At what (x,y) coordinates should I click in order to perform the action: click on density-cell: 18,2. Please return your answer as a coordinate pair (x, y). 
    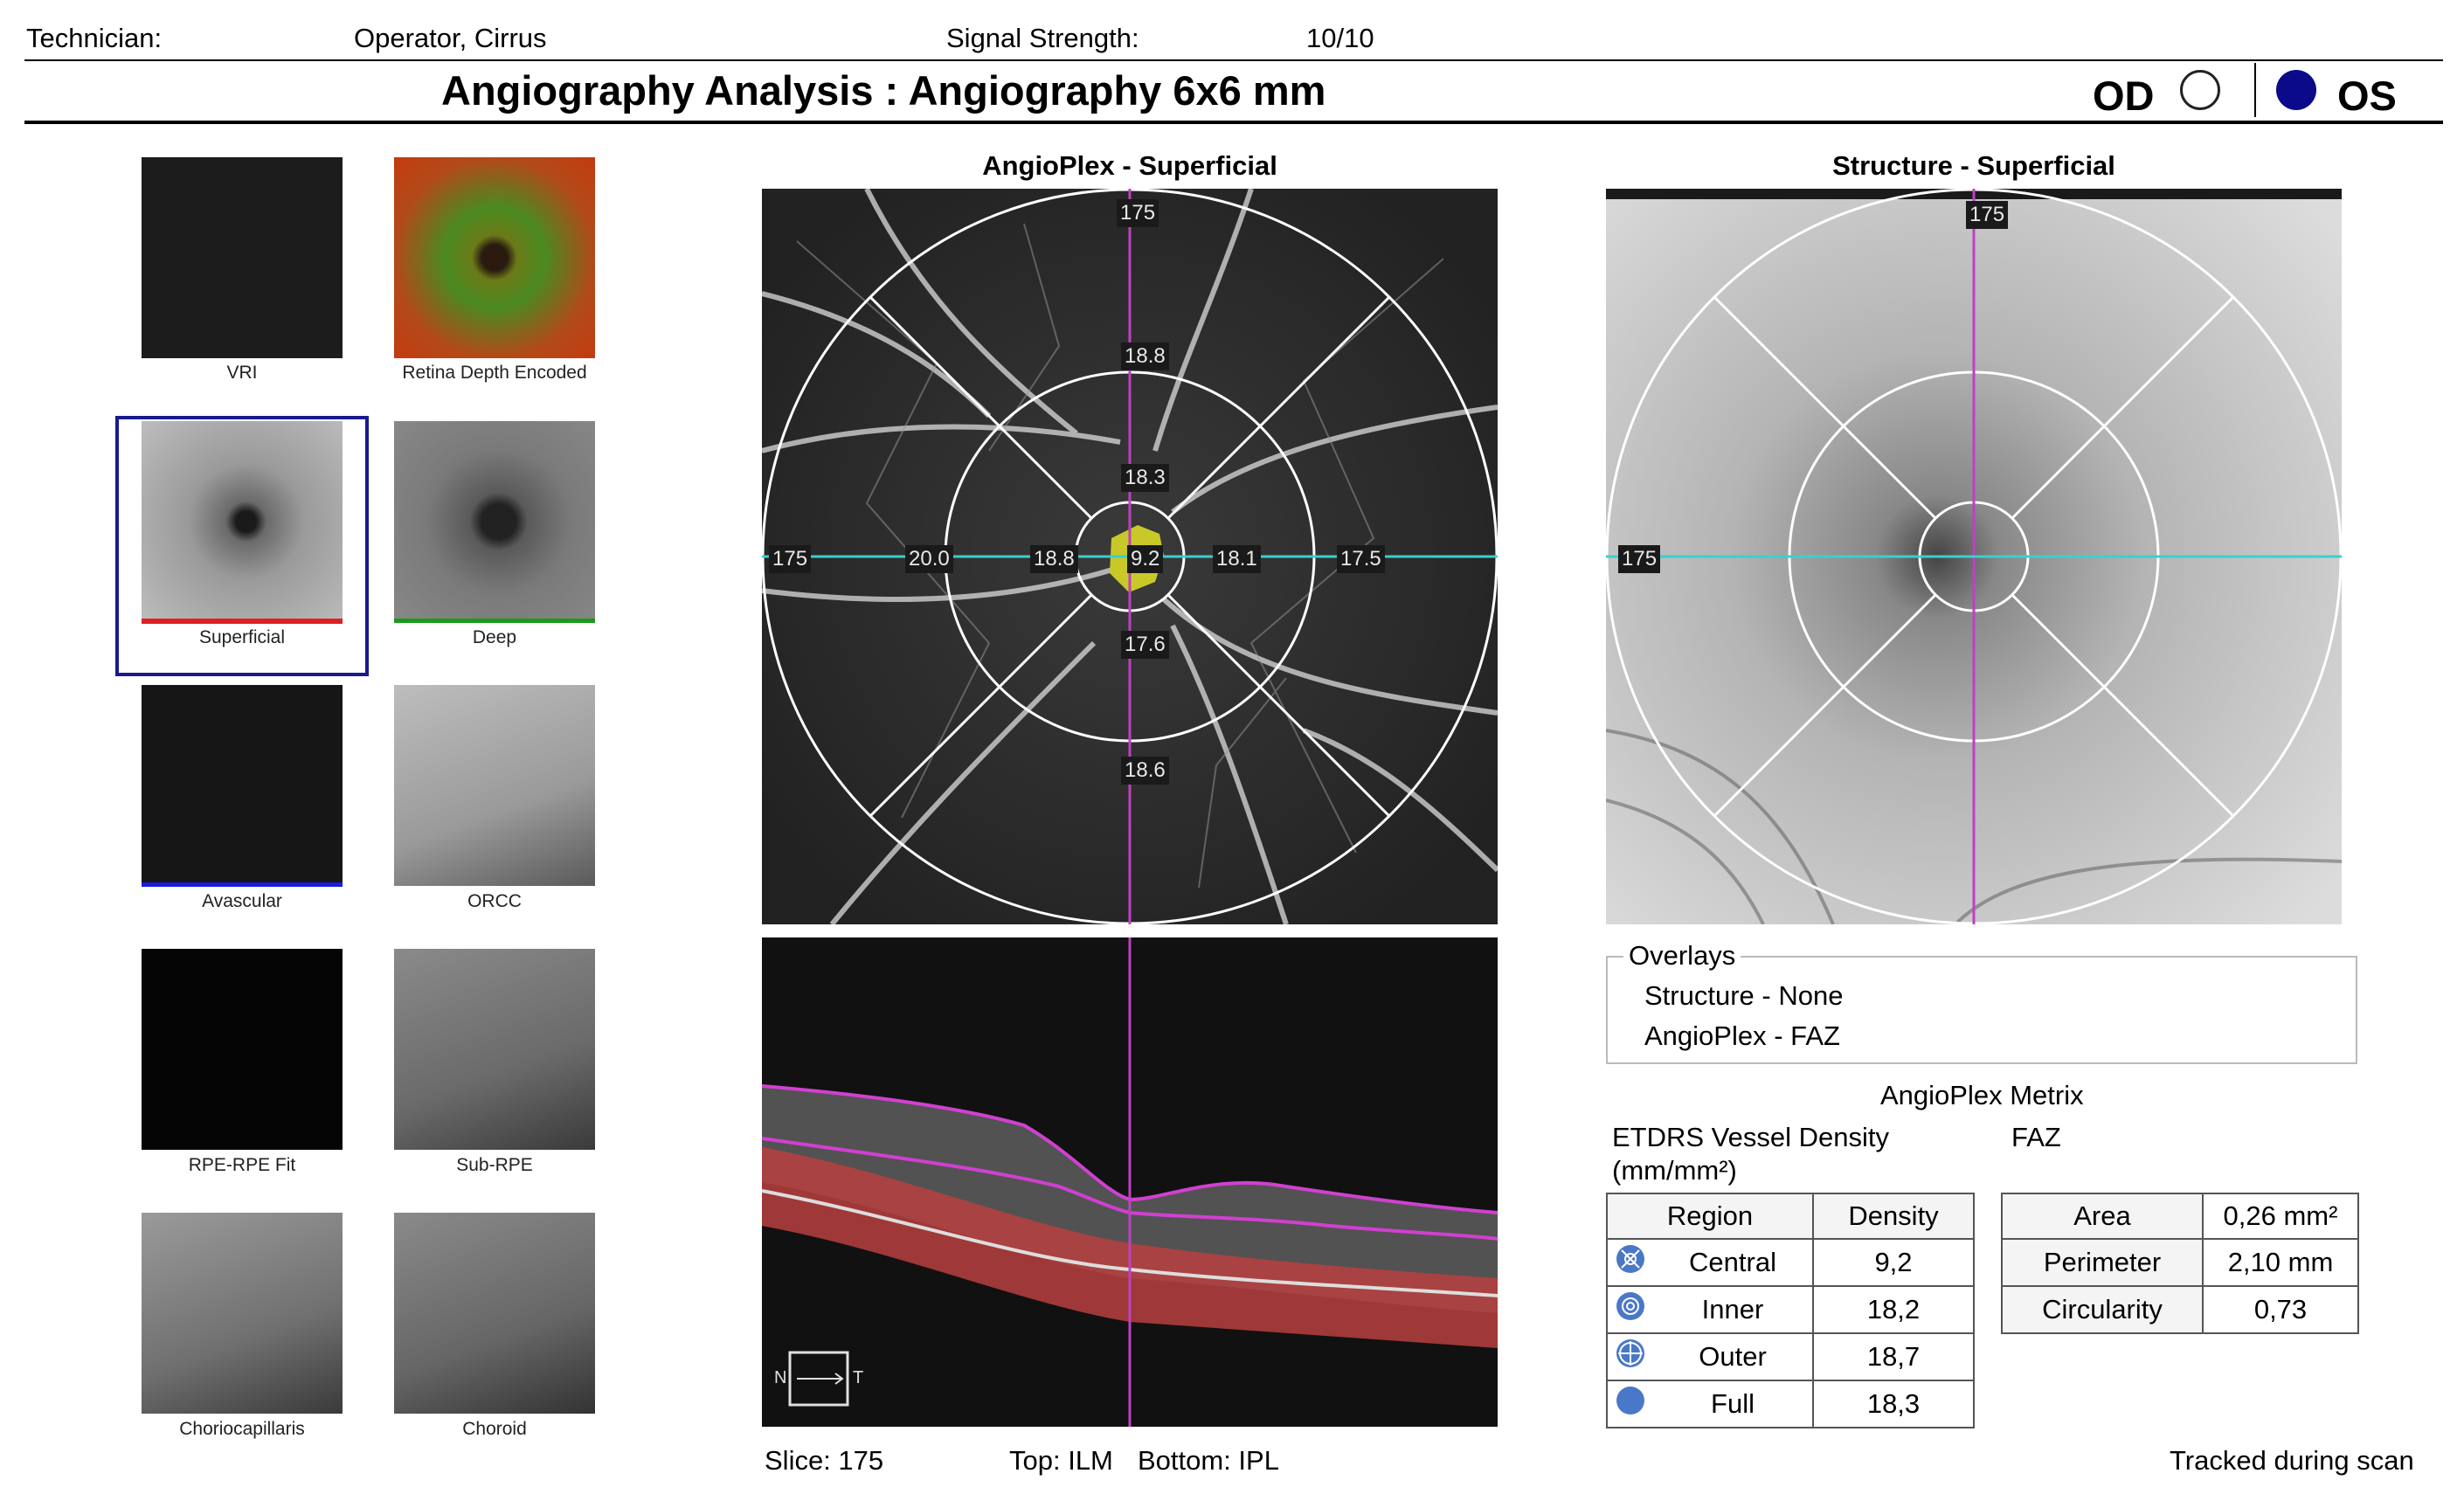
    Looking at the image, I should click on (1893, 1309).